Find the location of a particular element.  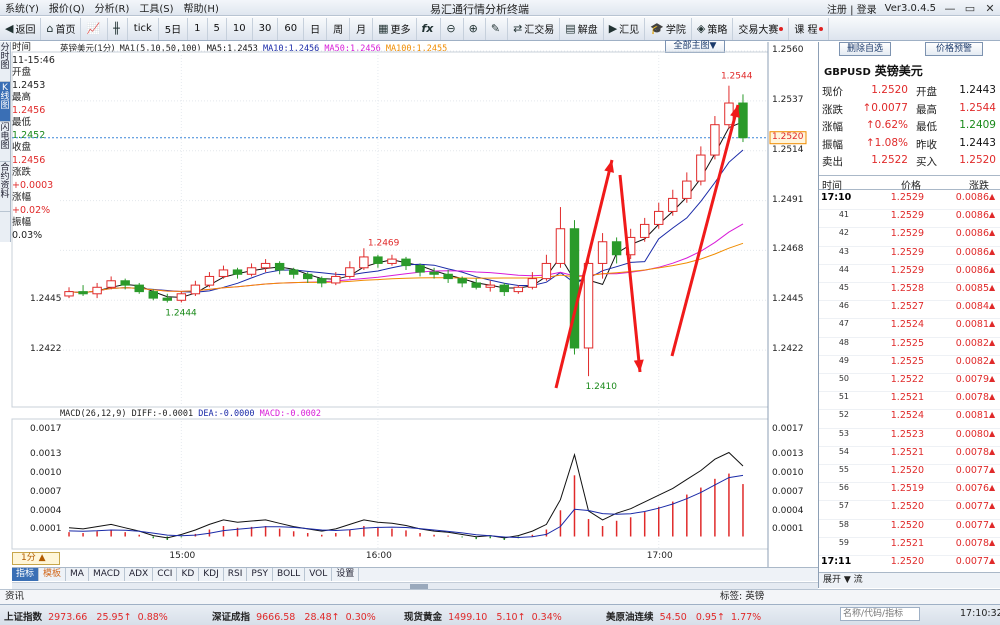

zoom-out-button: ⊖ is located at coordinates (452, 28).